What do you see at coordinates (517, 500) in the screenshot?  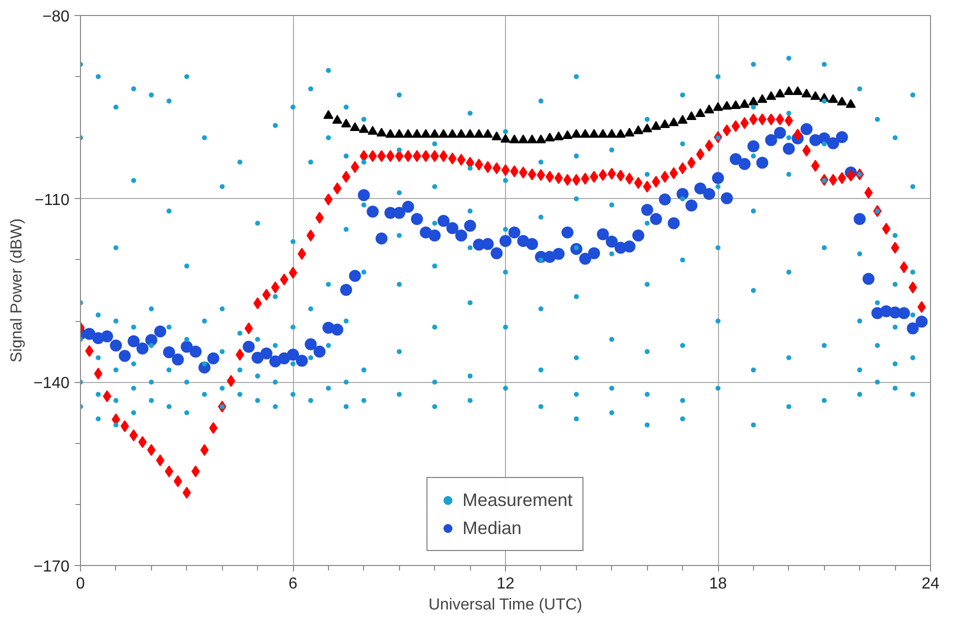 I see `legend-label: Measurement` at bounding box center [517, 500].